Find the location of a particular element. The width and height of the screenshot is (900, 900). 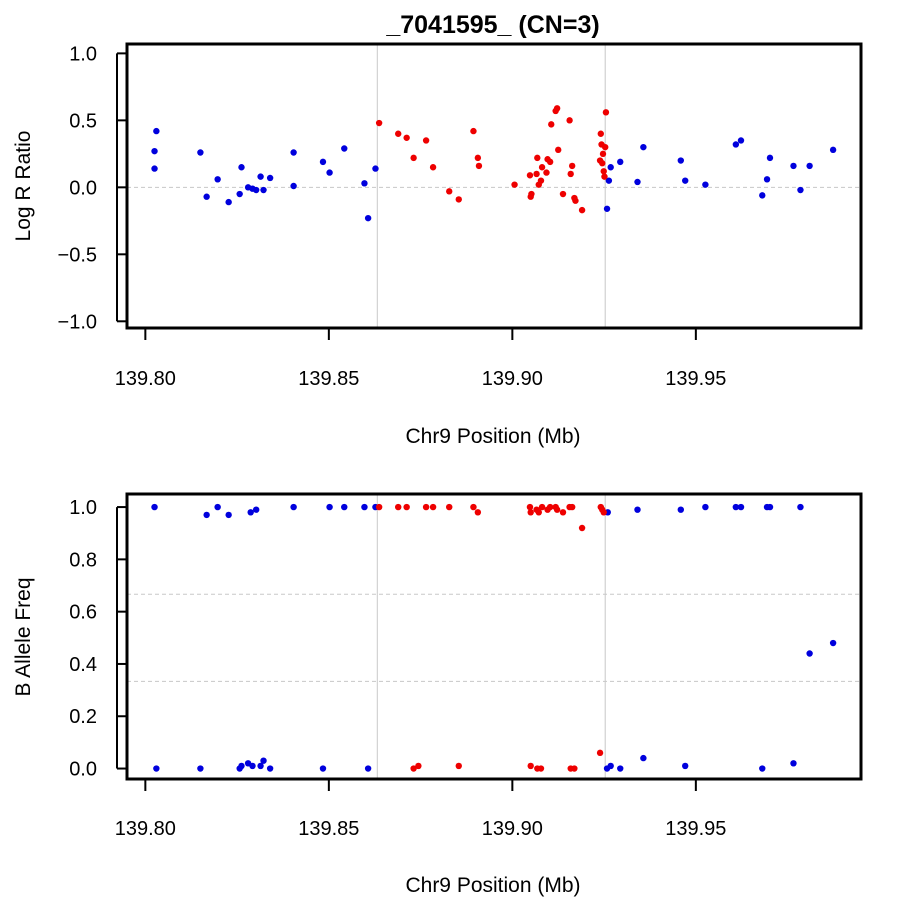

x-tick-label: 139.80 is located at coordinates (145, 379).